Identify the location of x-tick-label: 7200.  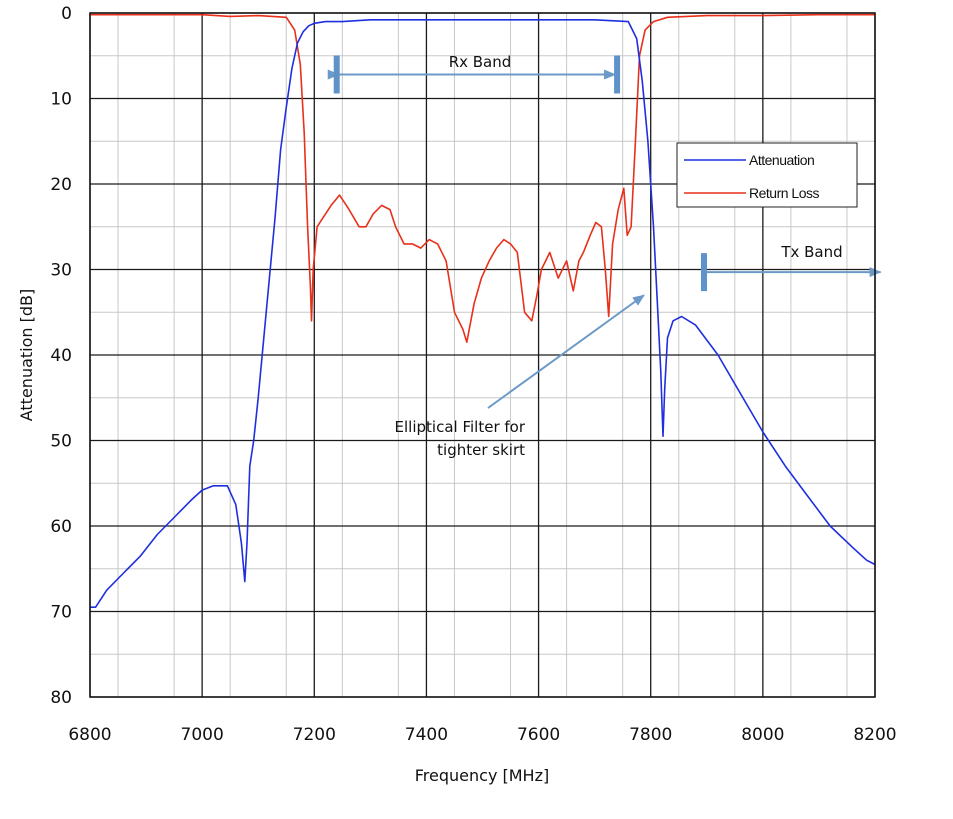
(314, 735).